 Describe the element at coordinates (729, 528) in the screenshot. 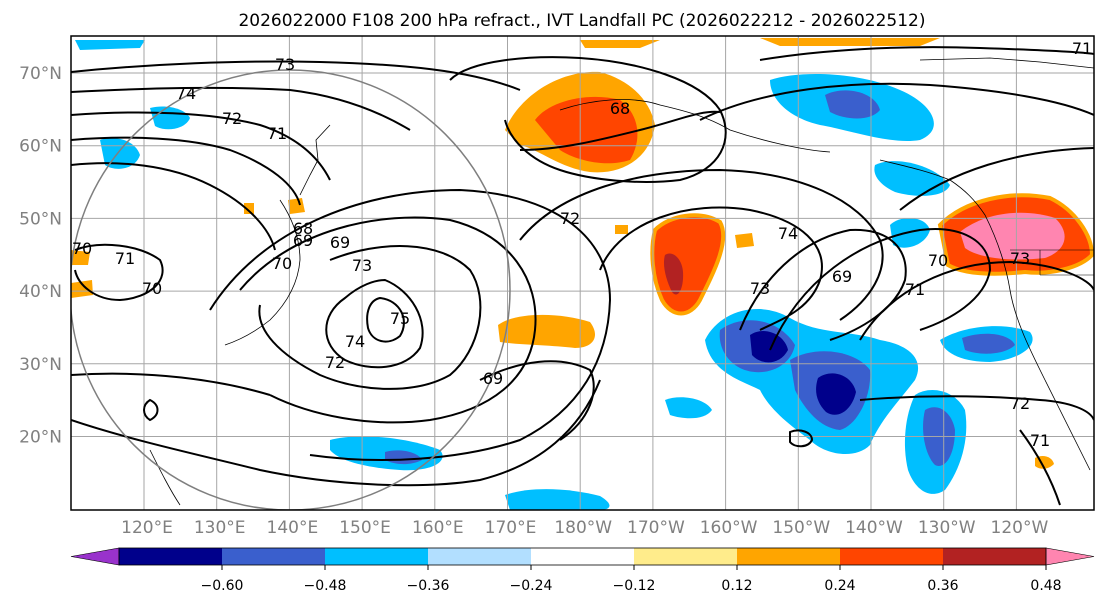

I see `lon-tick-label: 160°W` at that location.